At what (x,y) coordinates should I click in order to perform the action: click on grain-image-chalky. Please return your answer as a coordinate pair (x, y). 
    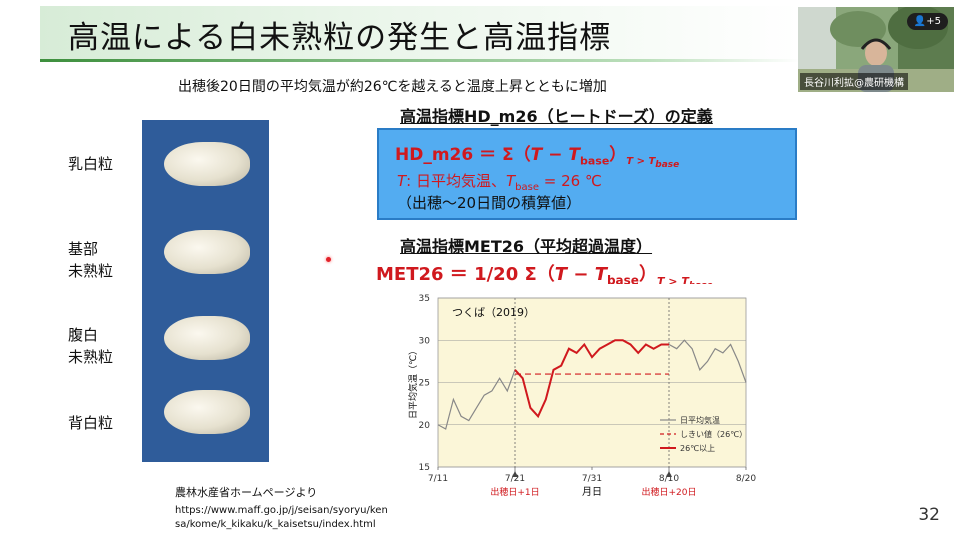
    Looking at the image, I should click on (207, 164).